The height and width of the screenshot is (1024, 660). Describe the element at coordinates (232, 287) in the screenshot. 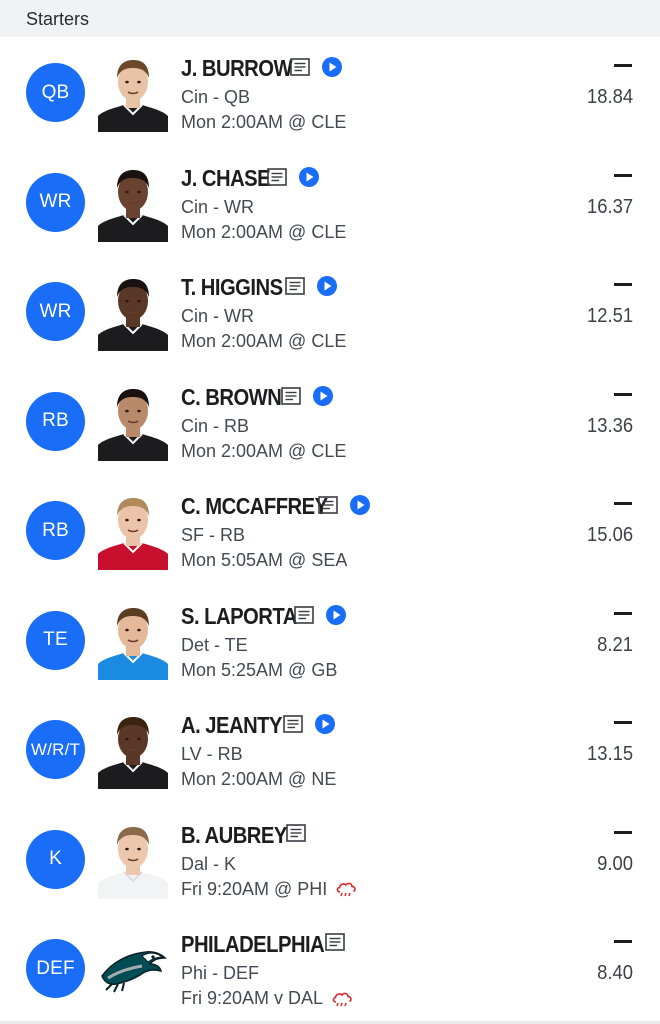

I see `player-name-link: T. HIGGINS` at that location.